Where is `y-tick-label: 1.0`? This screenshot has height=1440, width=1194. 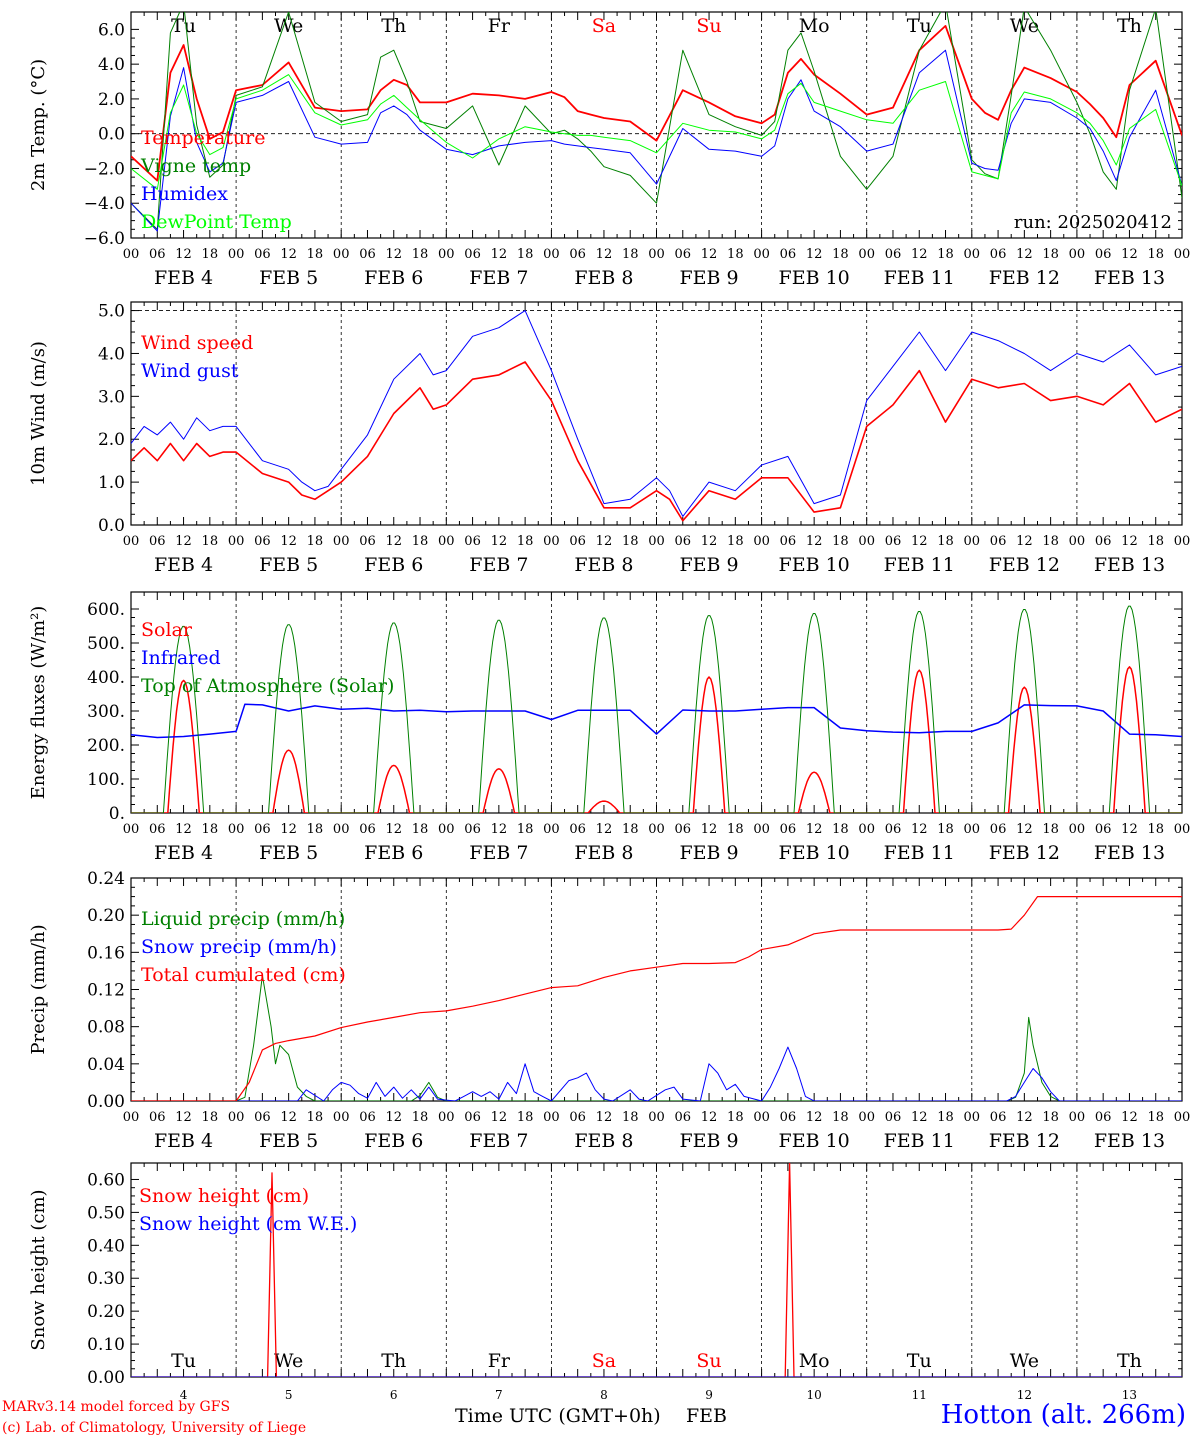 y-tick-label: 1.0 is located at coordinates (111, 483).